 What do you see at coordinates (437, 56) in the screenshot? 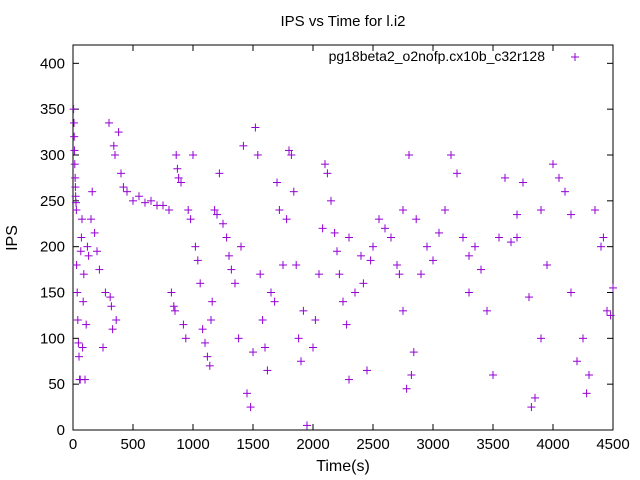
I see `legend-label: pg18beta2_o2nofp.cx10b_c32r128` at bounding box center [437, 56].